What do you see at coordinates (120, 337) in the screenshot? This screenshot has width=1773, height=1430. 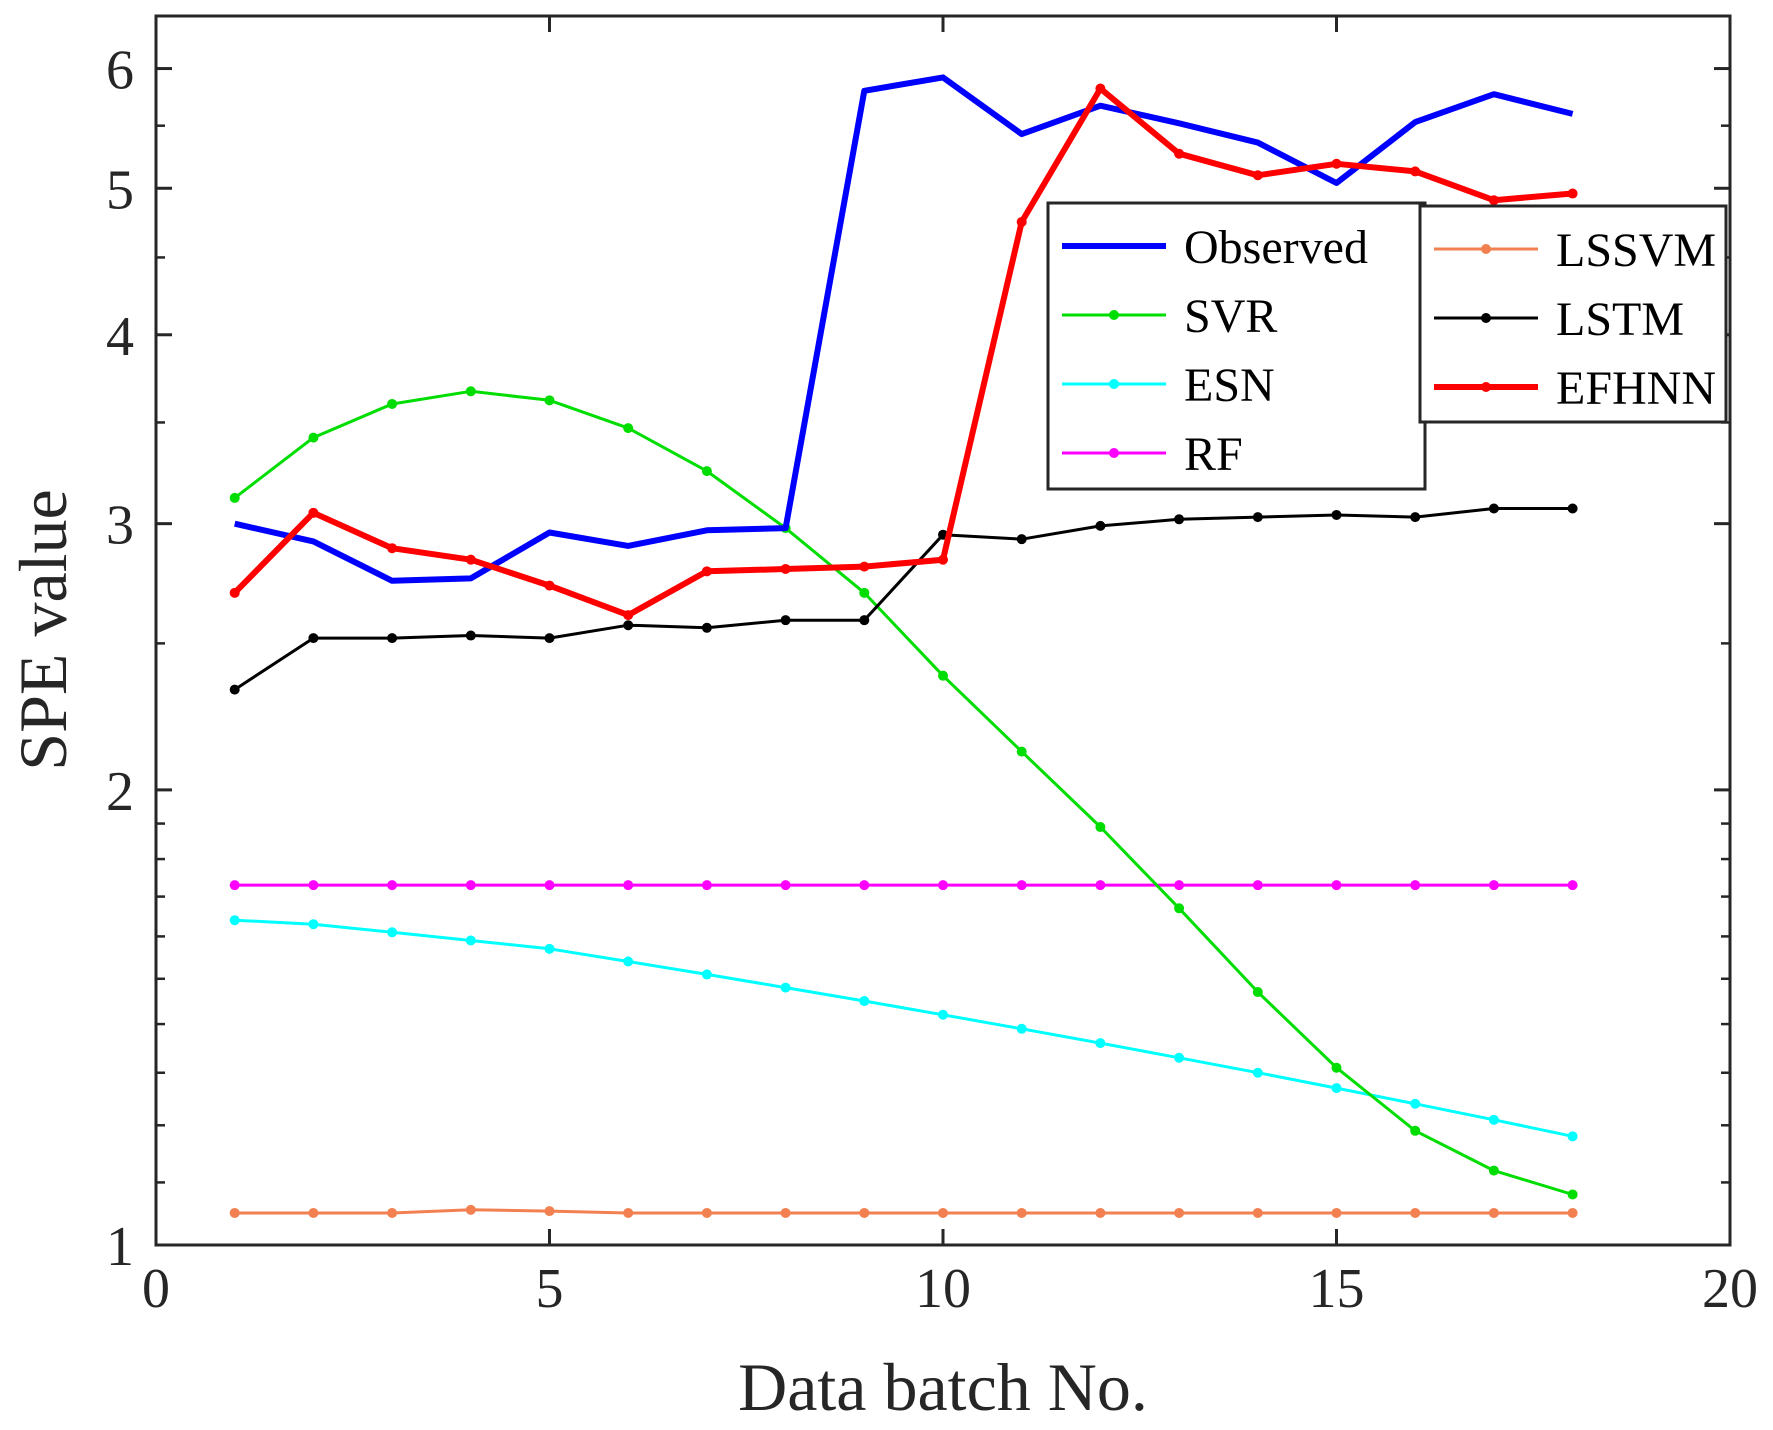 I see `y-tick-label: 4` at bounding box center [120, 337].